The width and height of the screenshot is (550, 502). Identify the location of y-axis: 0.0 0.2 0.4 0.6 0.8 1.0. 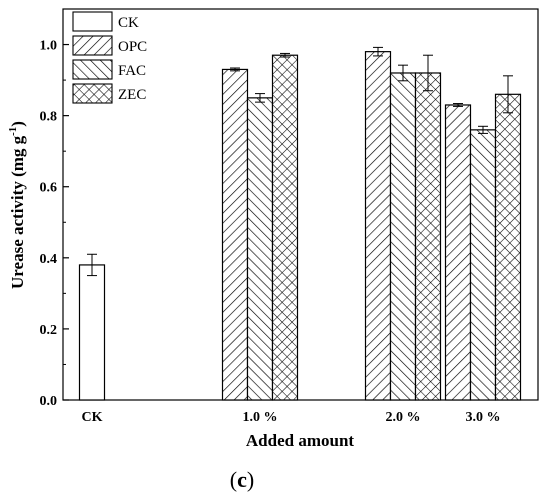
(54, 224).